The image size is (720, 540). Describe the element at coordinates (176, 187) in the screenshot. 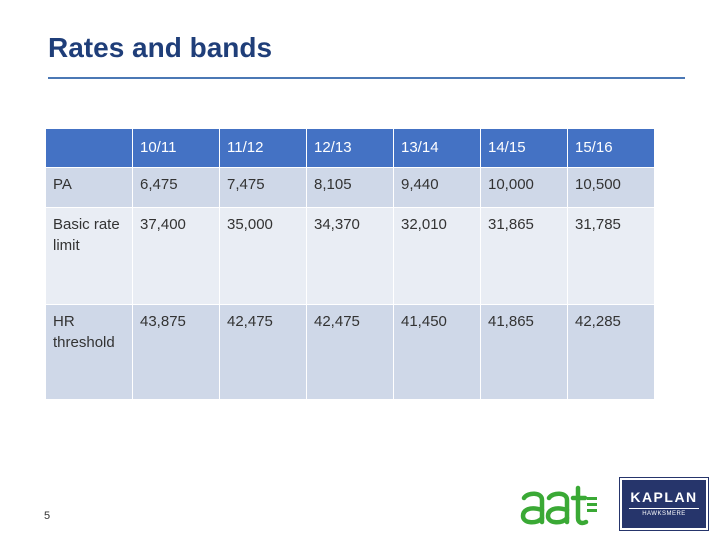

I see `table-cell: 6,475` at that location.